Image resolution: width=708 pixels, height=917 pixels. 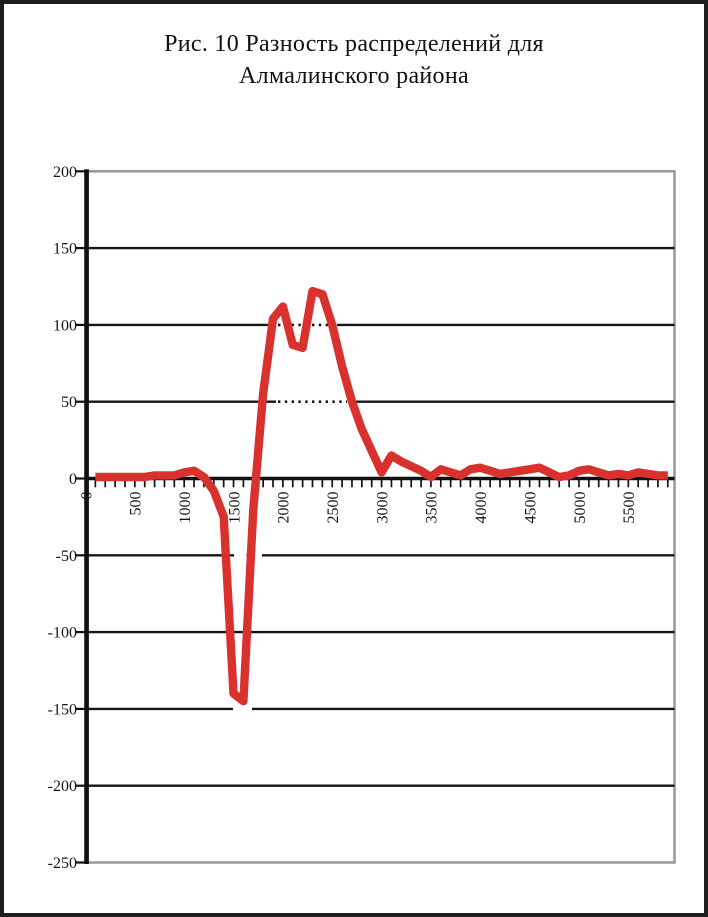 I want to click on x-axis-label: 2000, so click(x=284, y=508).